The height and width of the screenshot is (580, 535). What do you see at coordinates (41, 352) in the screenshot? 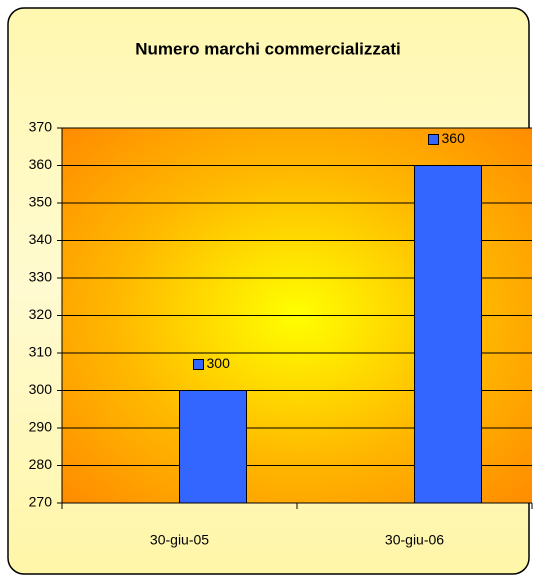
I see `y-tick-label: 310` at bounding box center [41, 352].